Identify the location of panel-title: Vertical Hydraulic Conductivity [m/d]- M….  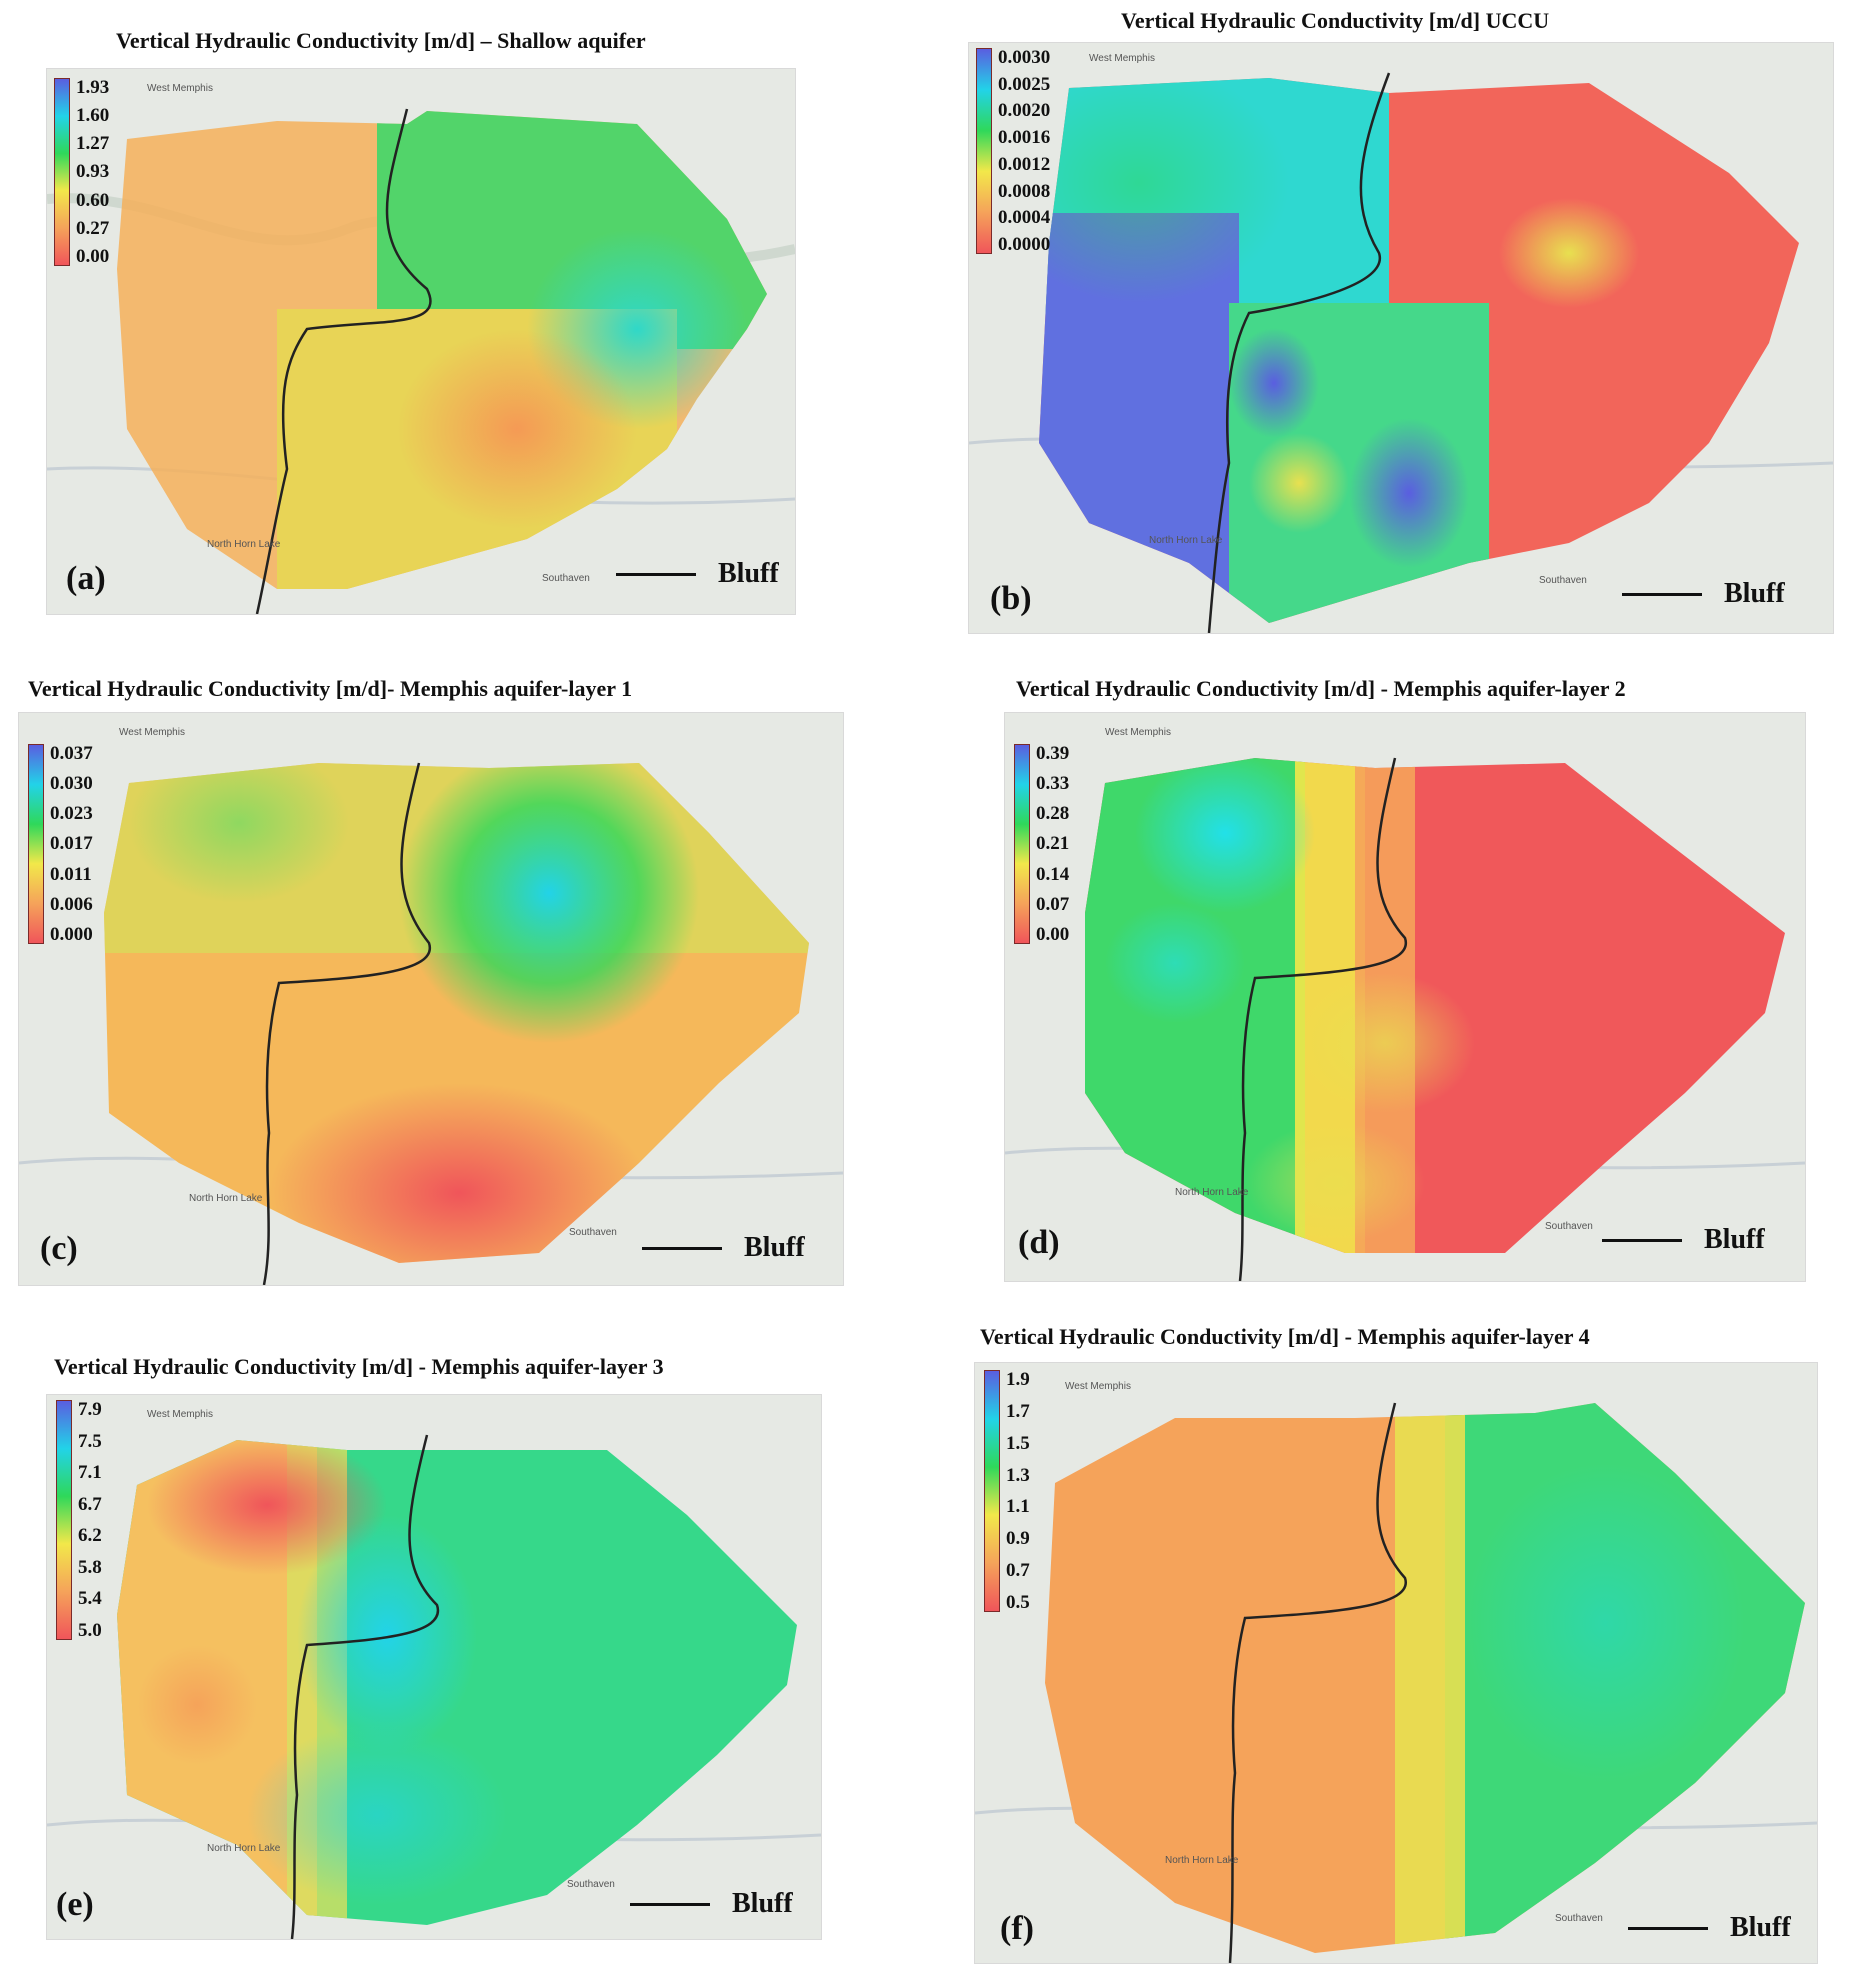
(330, 688).